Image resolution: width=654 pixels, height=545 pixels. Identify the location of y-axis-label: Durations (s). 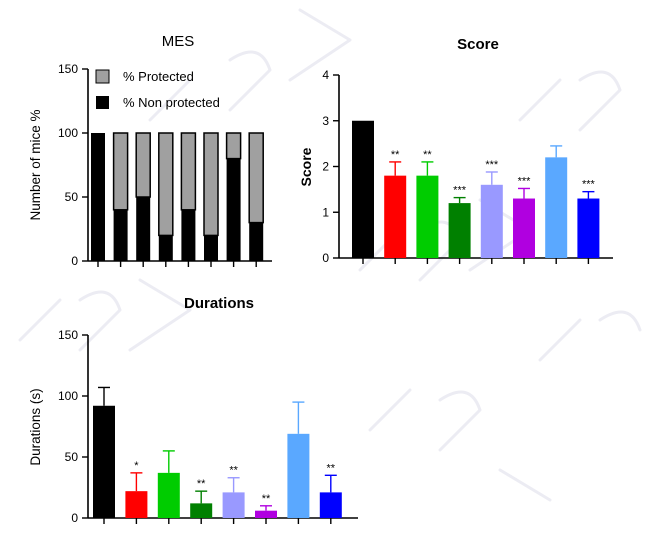
(35, 426).